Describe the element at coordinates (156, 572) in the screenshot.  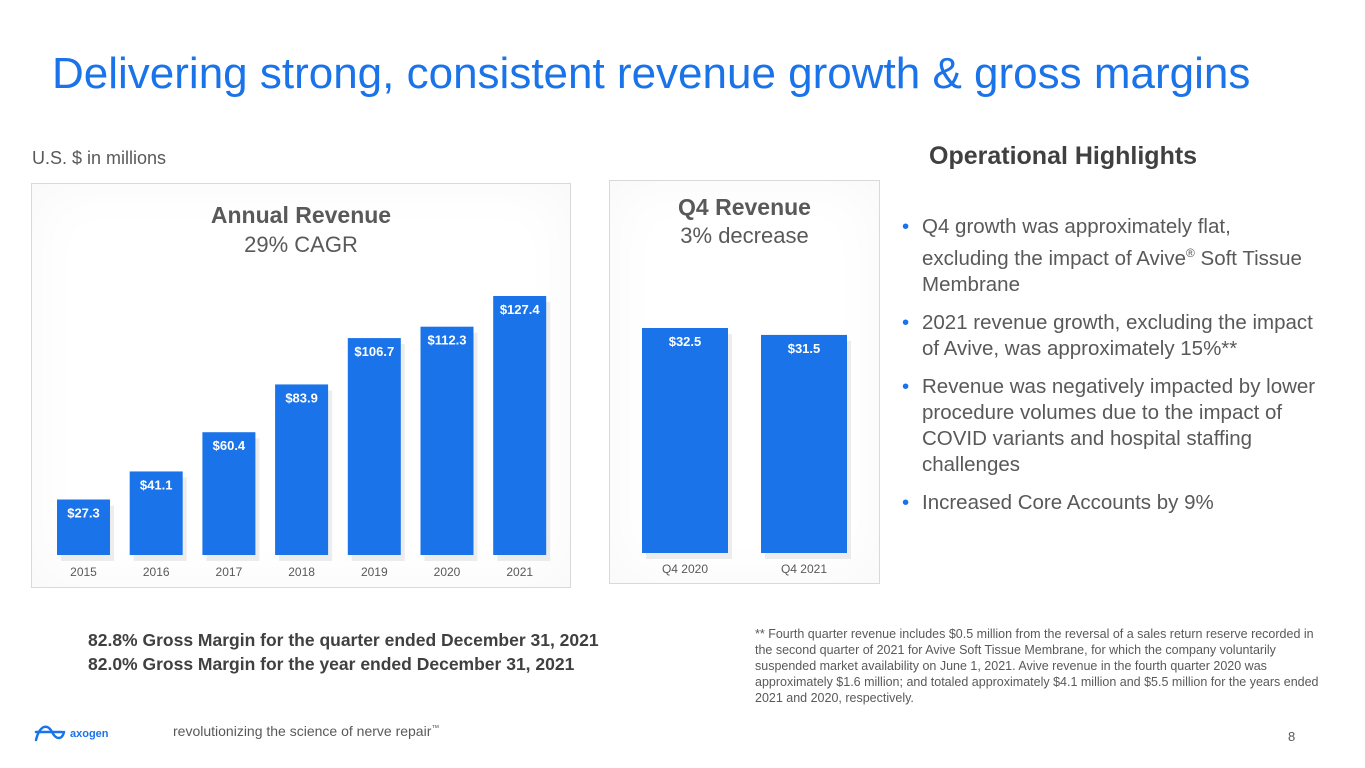
I see `x-tick-label: 2016` at that location.